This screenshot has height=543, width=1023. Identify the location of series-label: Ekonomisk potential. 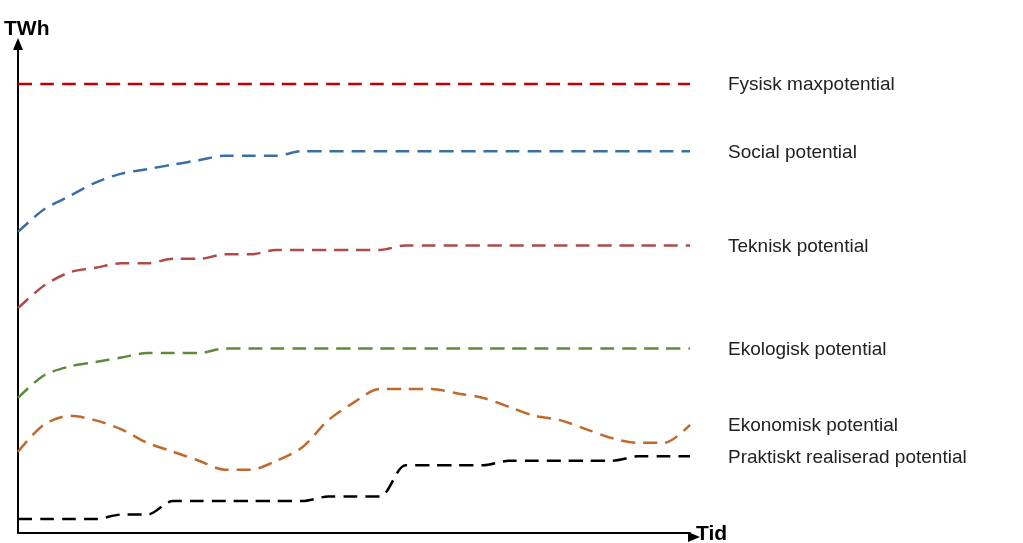
(813, 425).